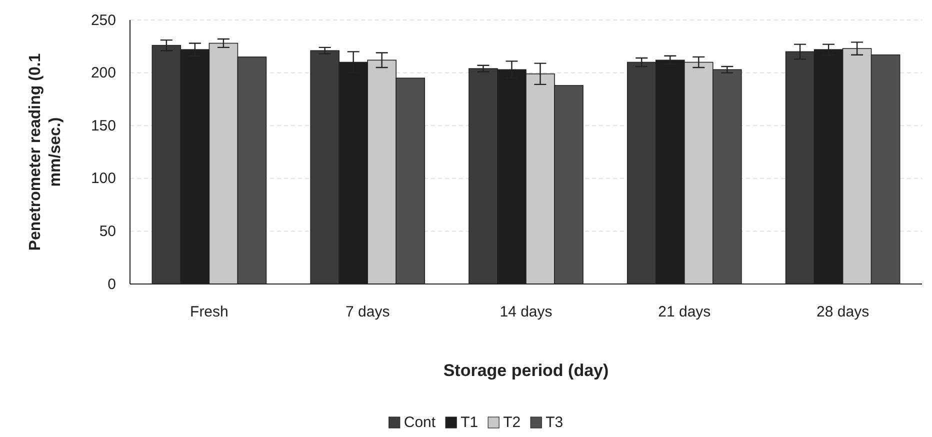  I want to click on y-tick-label: 150, so click(103, 125).